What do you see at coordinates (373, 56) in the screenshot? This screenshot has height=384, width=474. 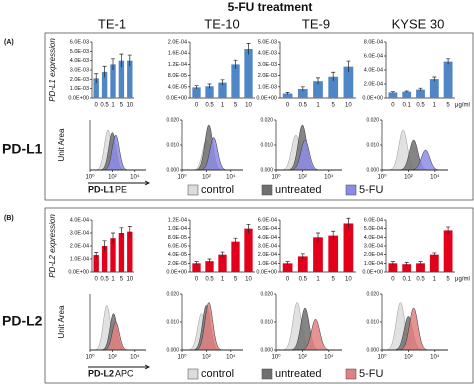 I see `y-tick-label: 6.0E-04` at bounding box center [373, 56].